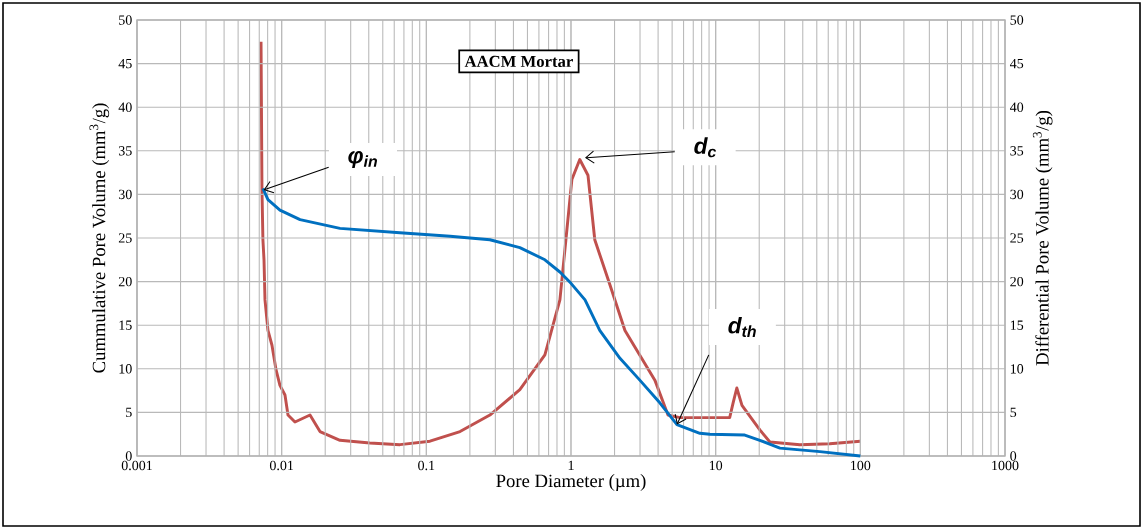 The width and height of the screenshot is (1143, 529). What do you see at coordinates (1013, 456) in the screenshot?
I see `y2-tick-label: 0` at bounding box center [1013, 456].